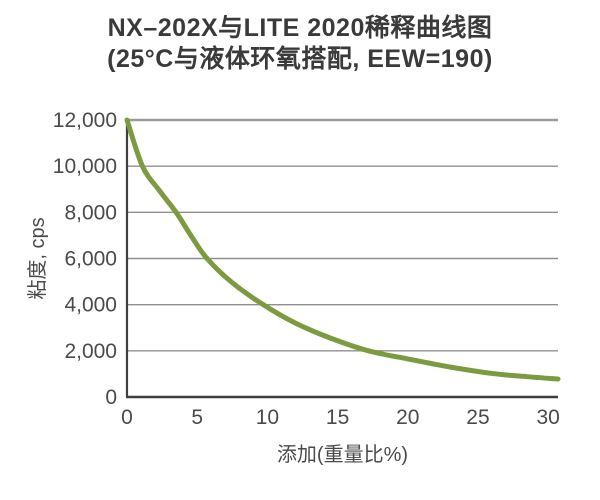  I want to click on x-tick-label: 0, so click(127, 417).